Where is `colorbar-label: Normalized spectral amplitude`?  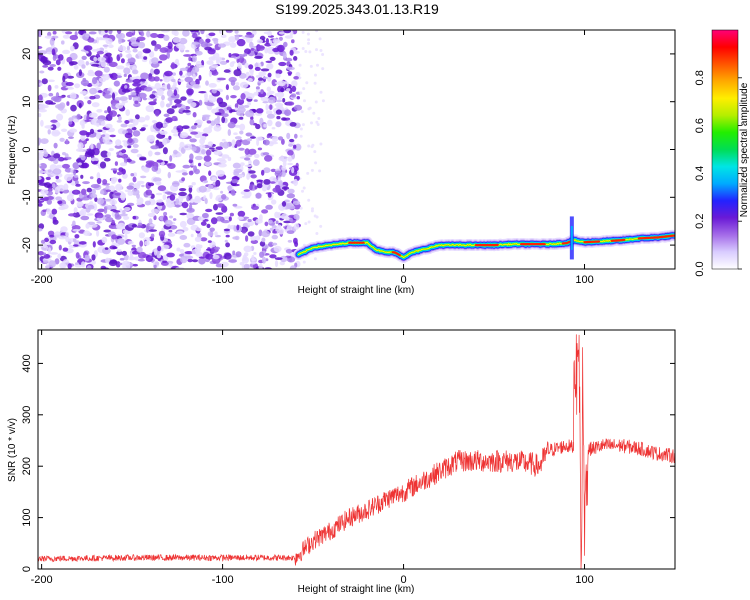 colorbar-label: Normalized spectral amplitude is located at coordinates (744, 149).